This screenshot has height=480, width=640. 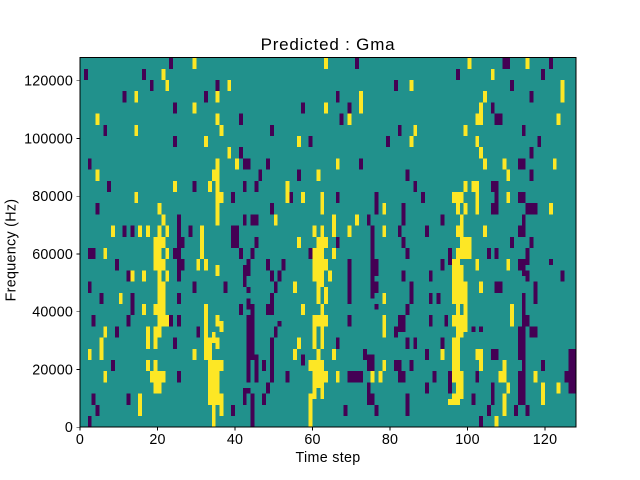 What do you see at coordinates (235, 440) in the screenshot?
I see `svg-text: 40` at bounding box center [235, 440].